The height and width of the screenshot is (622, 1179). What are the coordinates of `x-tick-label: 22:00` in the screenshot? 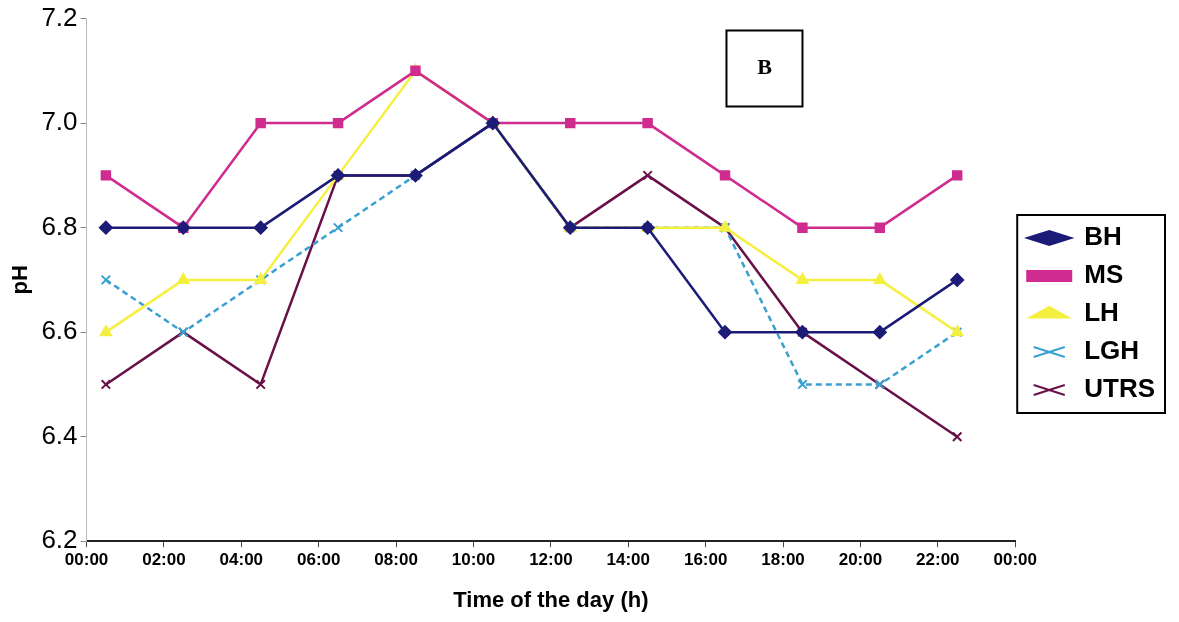 It's located at (938, 560).